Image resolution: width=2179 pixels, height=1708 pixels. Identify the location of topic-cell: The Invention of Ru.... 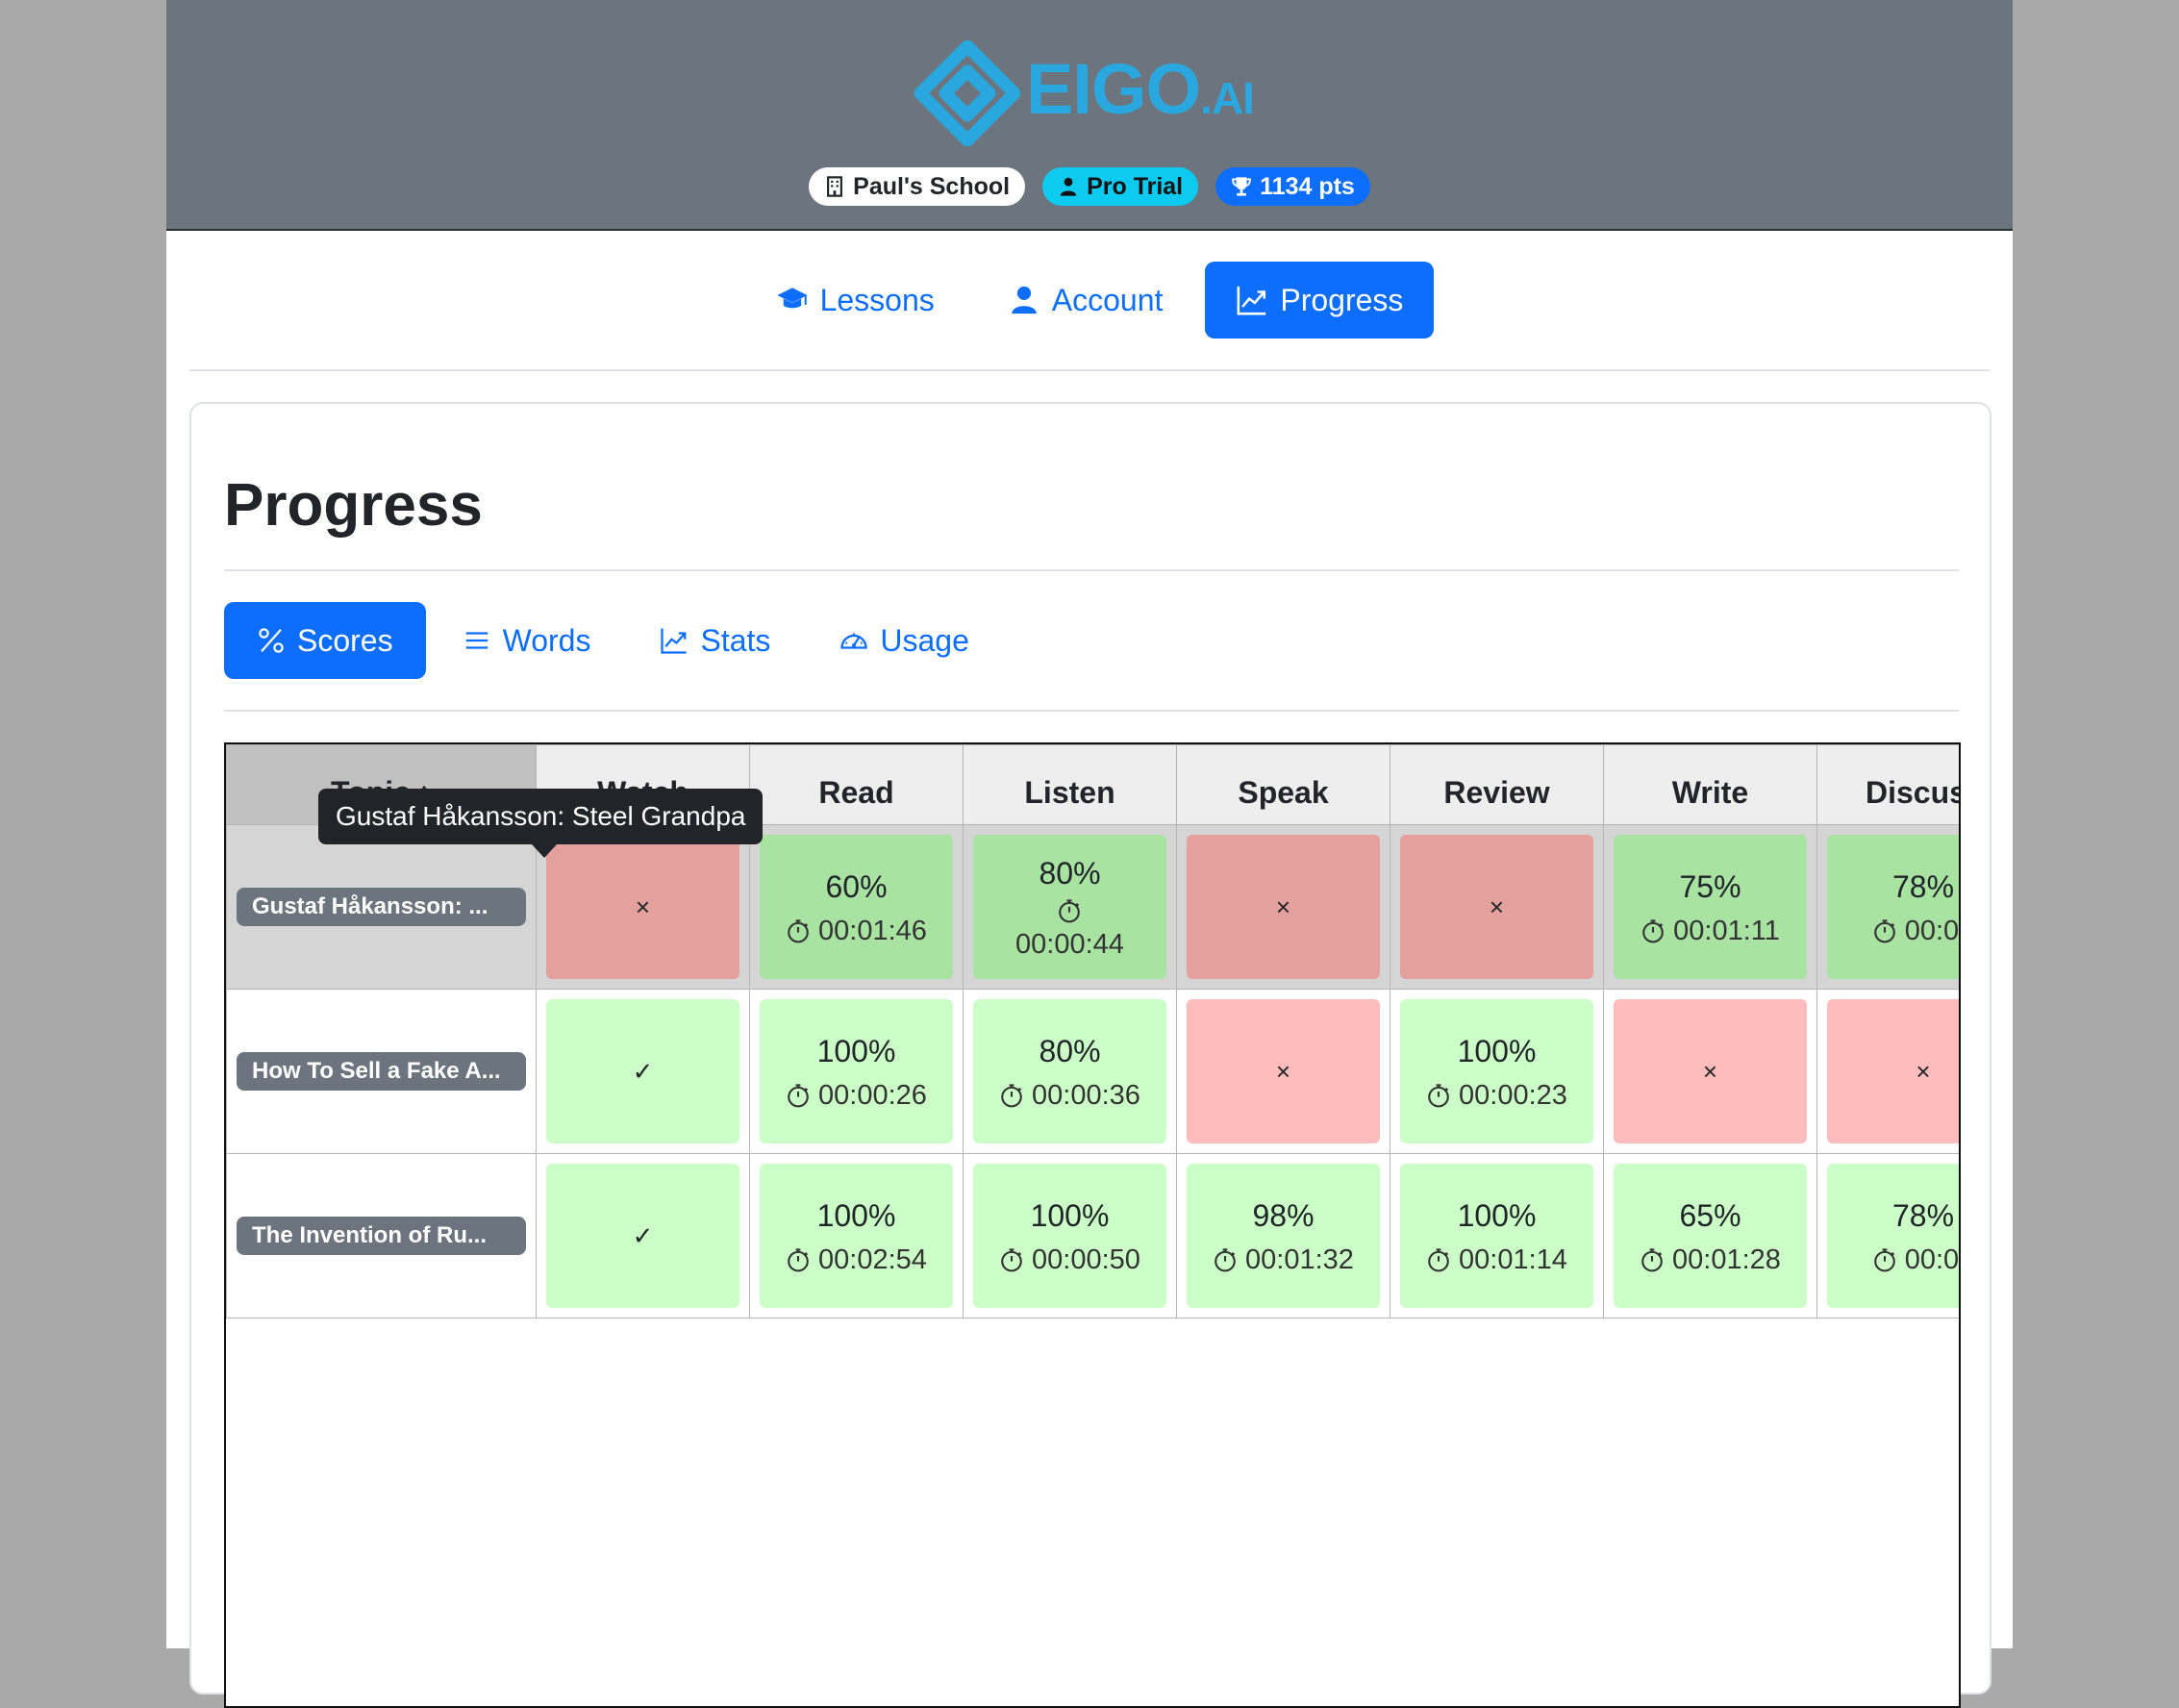
(381, 1236).